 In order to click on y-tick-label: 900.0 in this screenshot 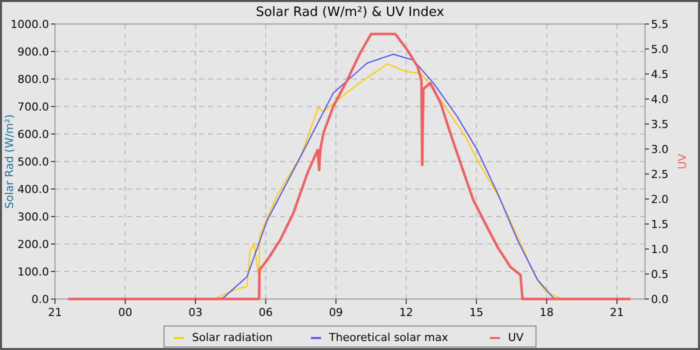, I will do `click(33, 52)`.